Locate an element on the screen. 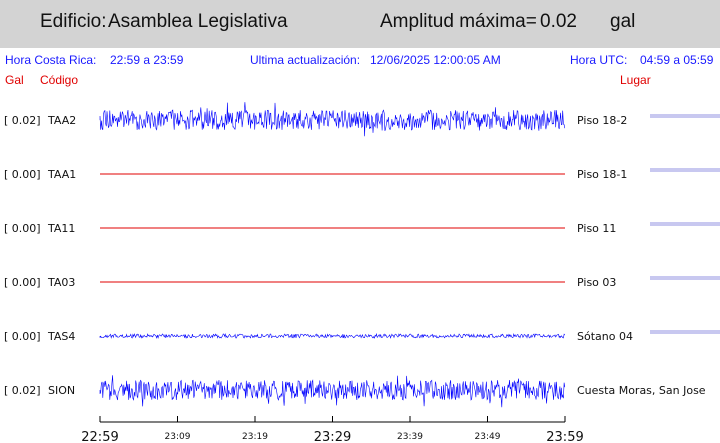  channel-place: Cuesta Moras, San Jose is located at coordinates (641, 390).